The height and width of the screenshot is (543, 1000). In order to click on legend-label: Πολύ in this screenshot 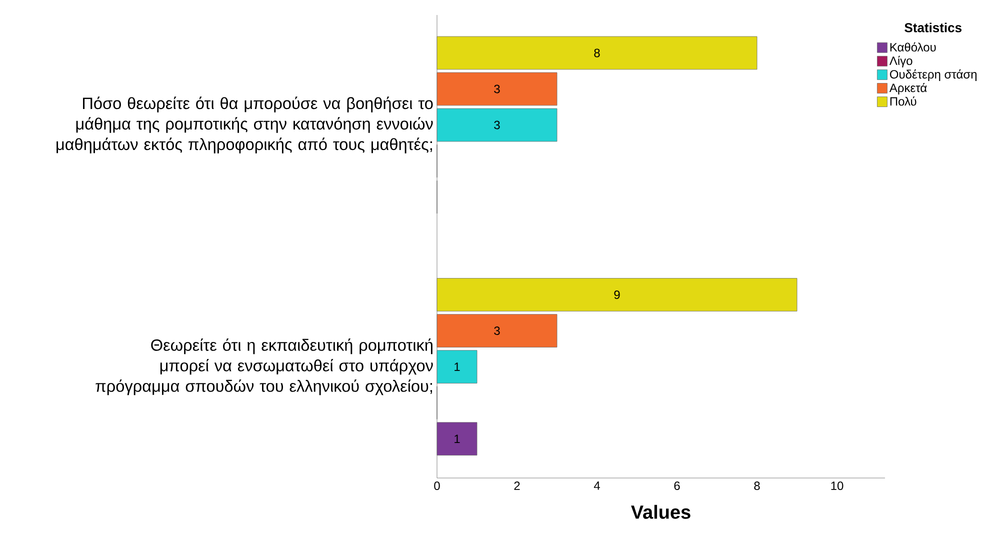, I will do `click(903, 101)`.